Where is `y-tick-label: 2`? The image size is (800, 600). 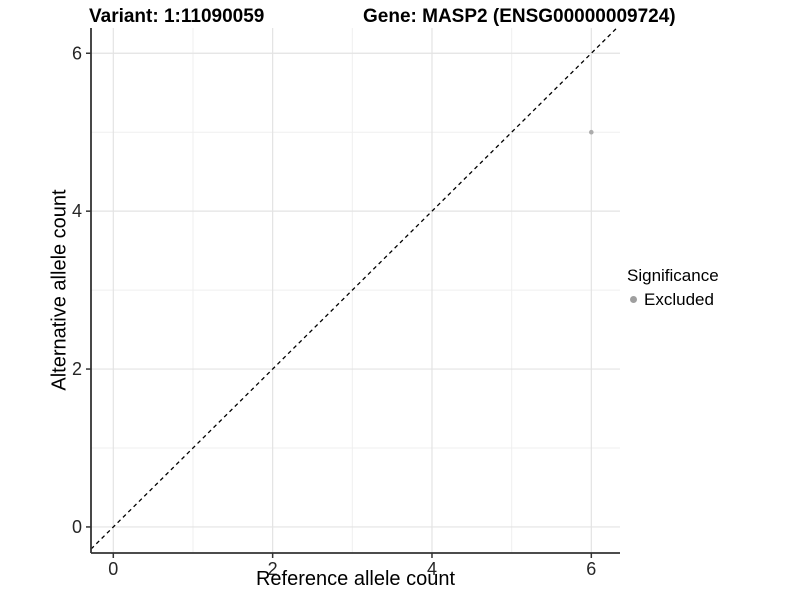
y-tick-label: 2 is located at coordinates (77, 369).